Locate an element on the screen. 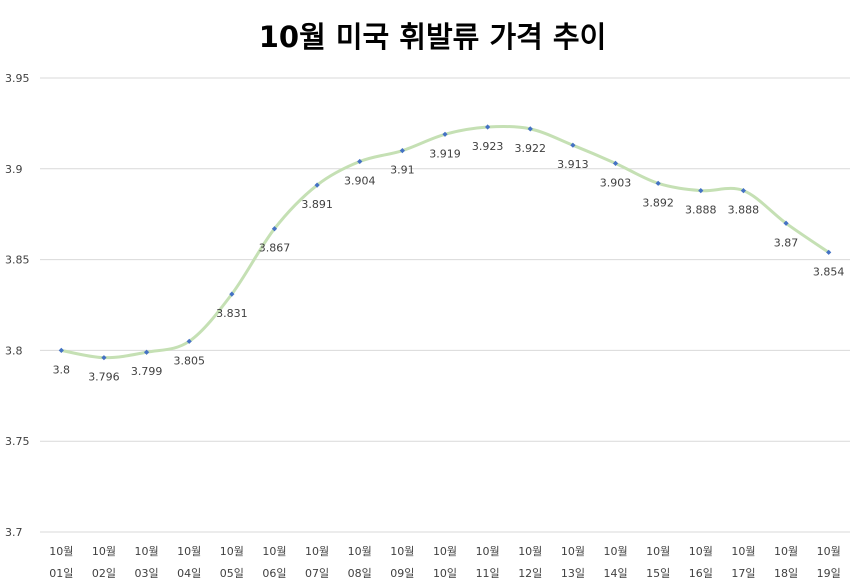 Image resolution: width=865 pixels, height=586 pixels. x-tick-label-day: 09일 is located at coordinates (402, 573).